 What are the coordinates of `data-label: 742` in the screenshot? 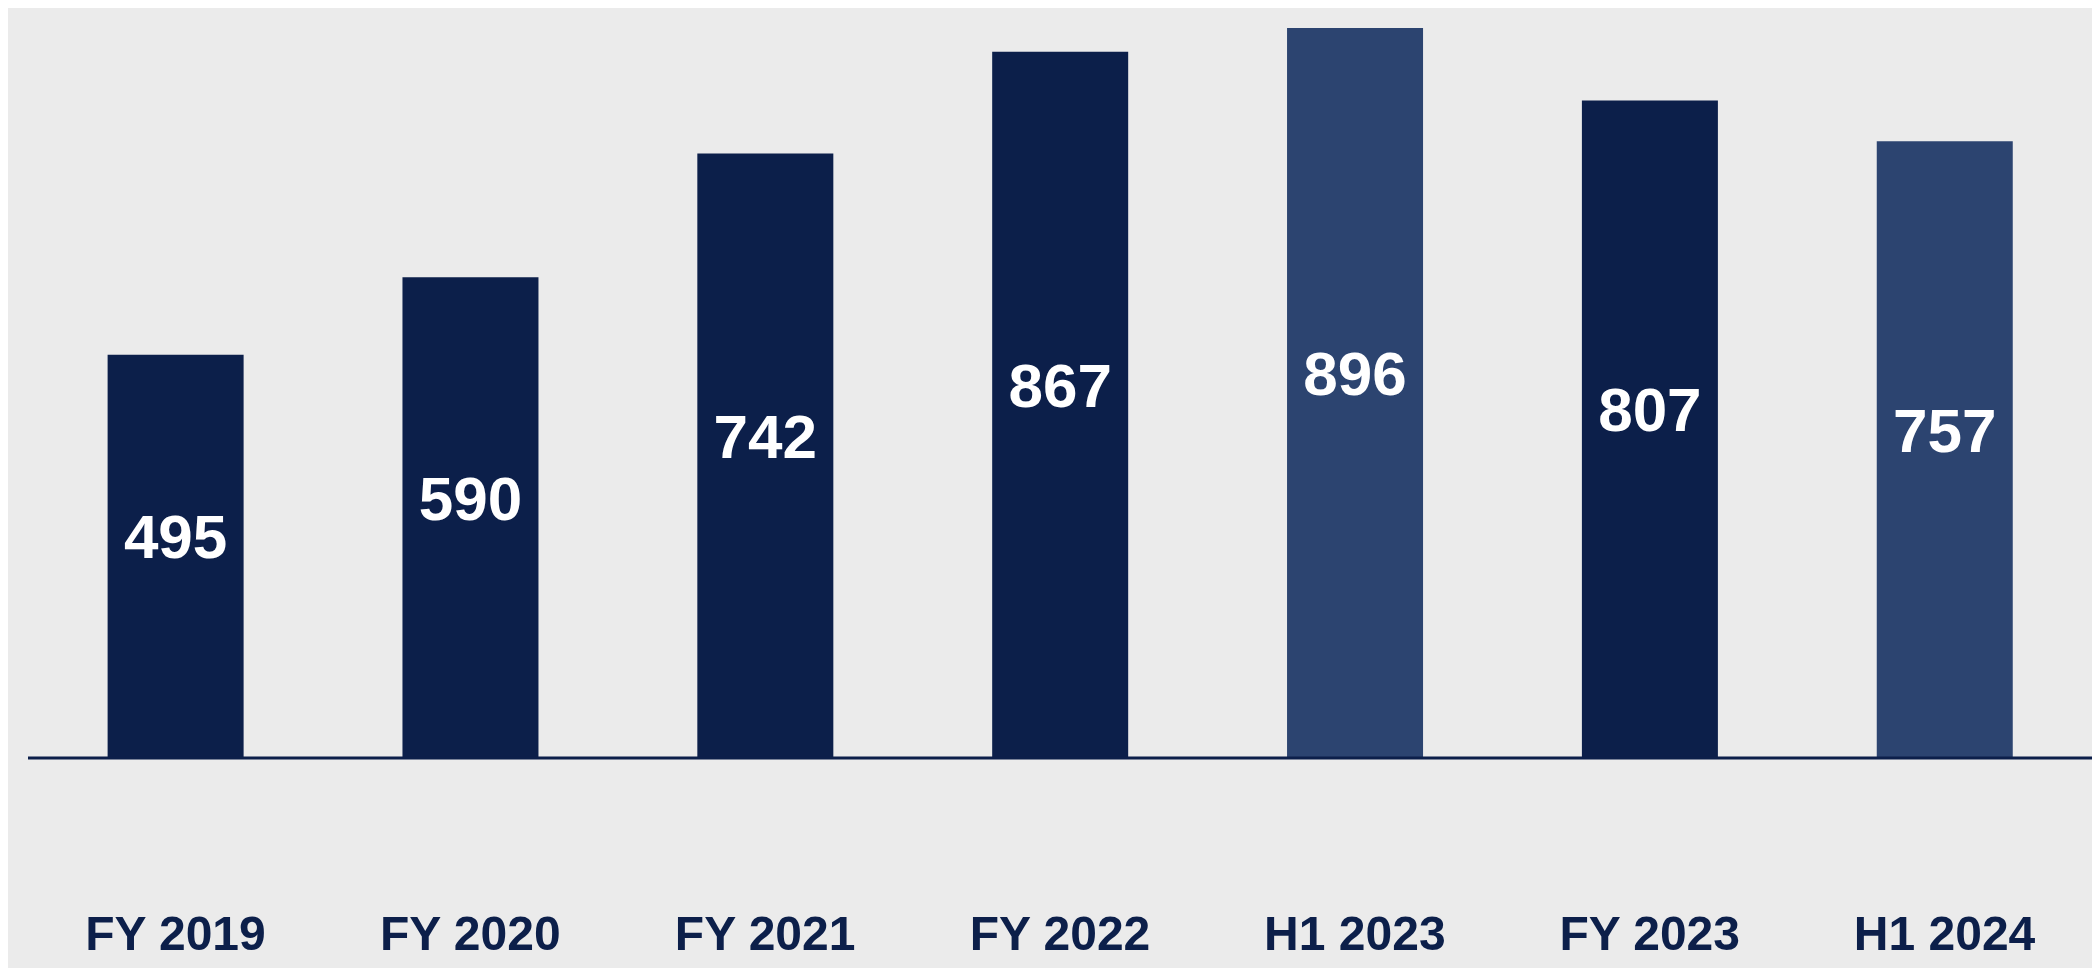 It's located at (765, 436).